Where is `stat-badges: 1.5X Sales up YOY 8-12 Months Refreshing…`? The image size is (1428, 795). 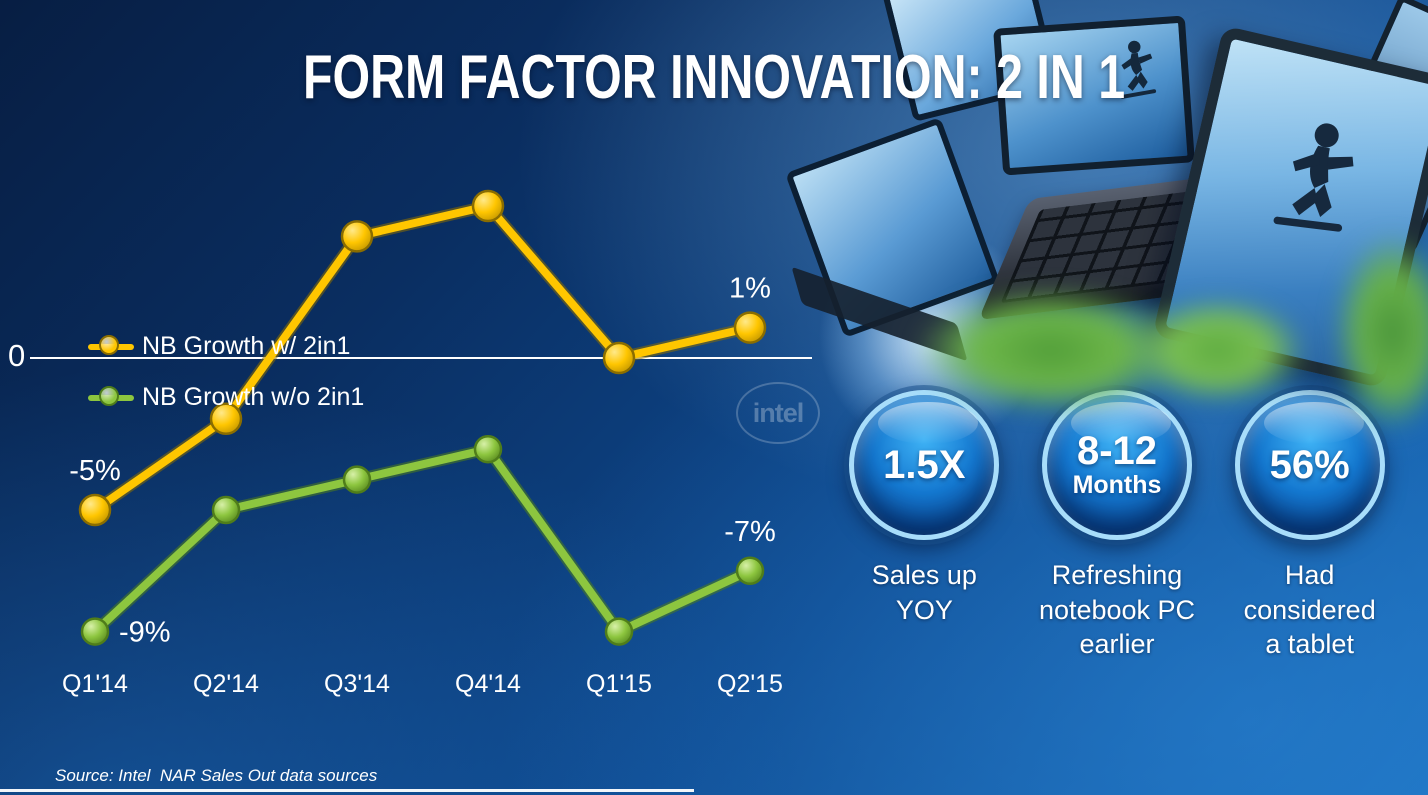
stat-badges: 1.5X Sales up YOY 8-12 Months Refreshing… is located at coordinates (1117, 526).